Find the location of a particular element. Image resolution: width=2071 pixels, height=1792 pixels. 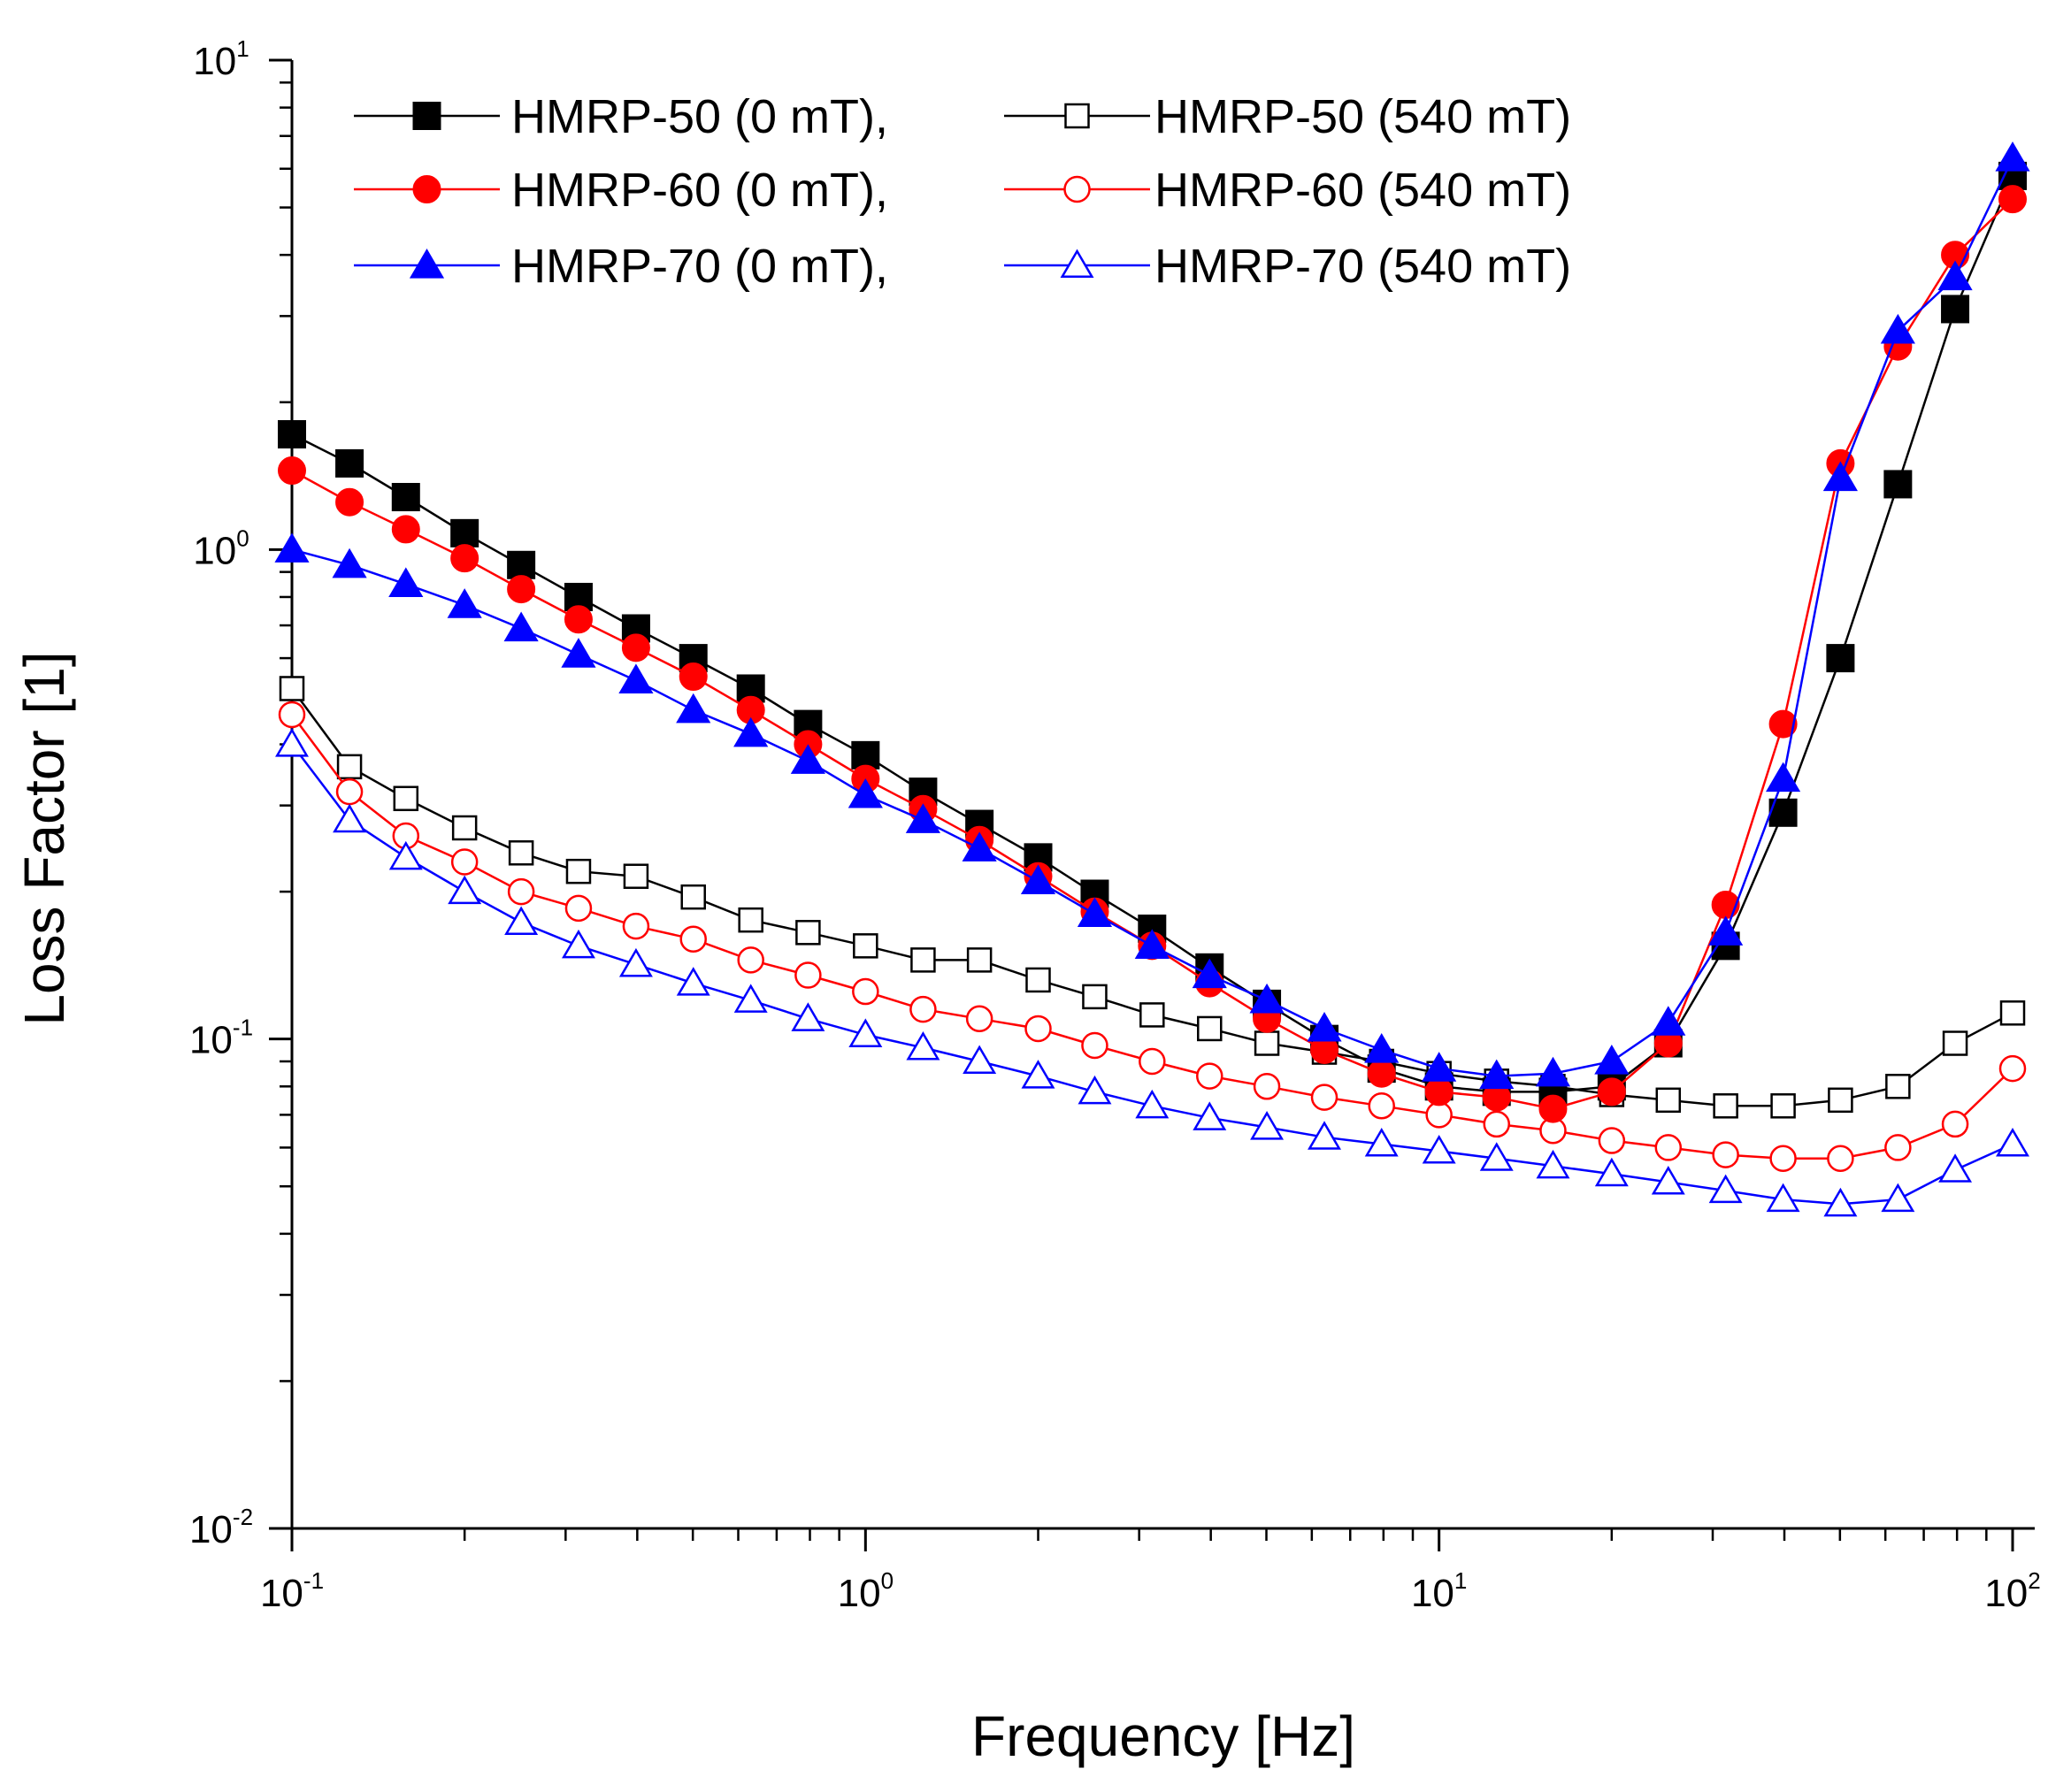

x-tick-label: 10² is located at coordinates (2012, 1591).